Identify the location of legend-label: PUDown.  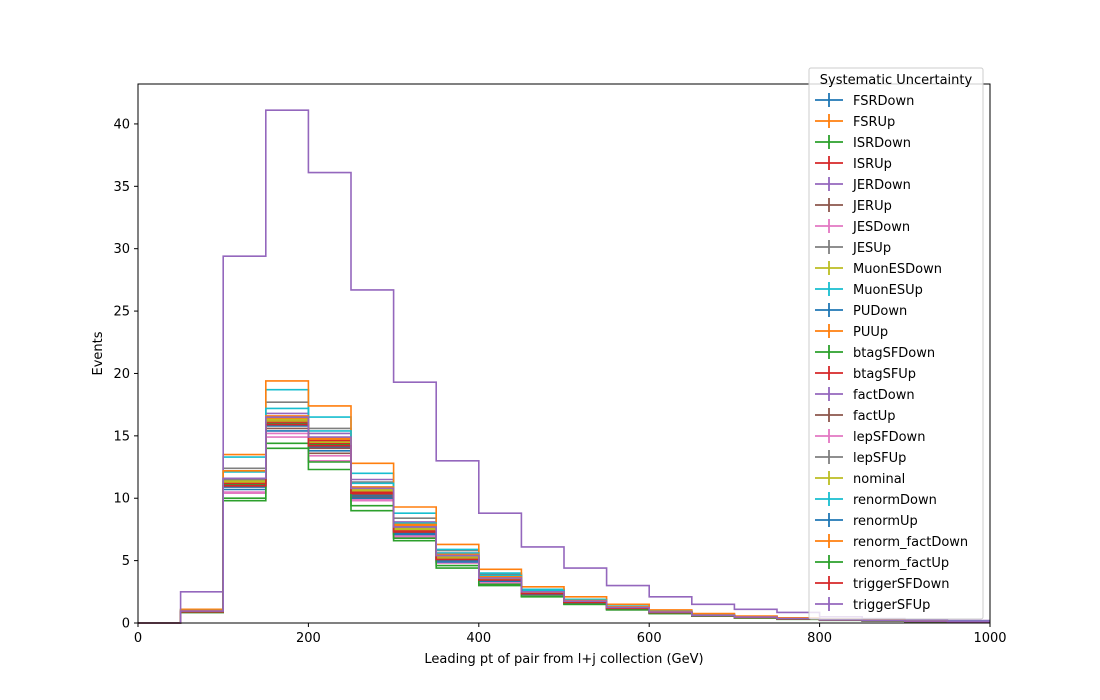
(880, 311).